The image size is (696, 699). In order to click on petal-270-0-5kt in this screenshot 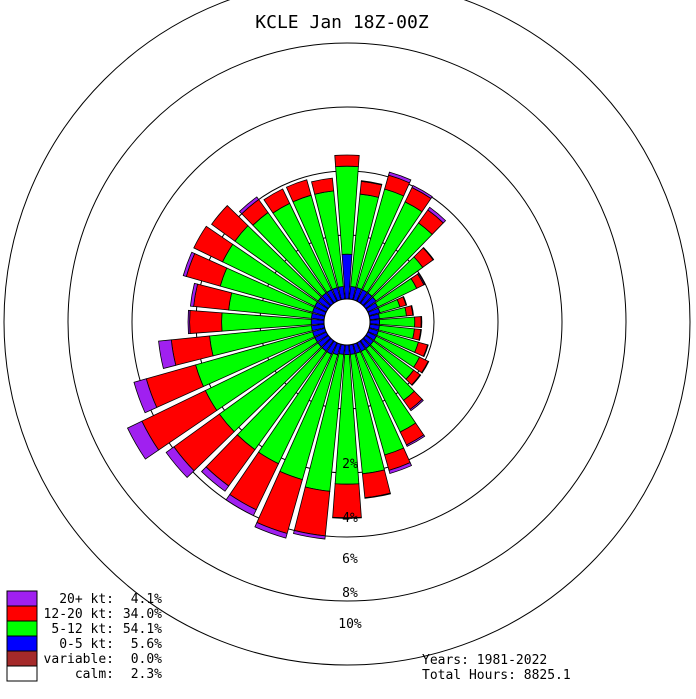, I will do `click(317, 322)`.